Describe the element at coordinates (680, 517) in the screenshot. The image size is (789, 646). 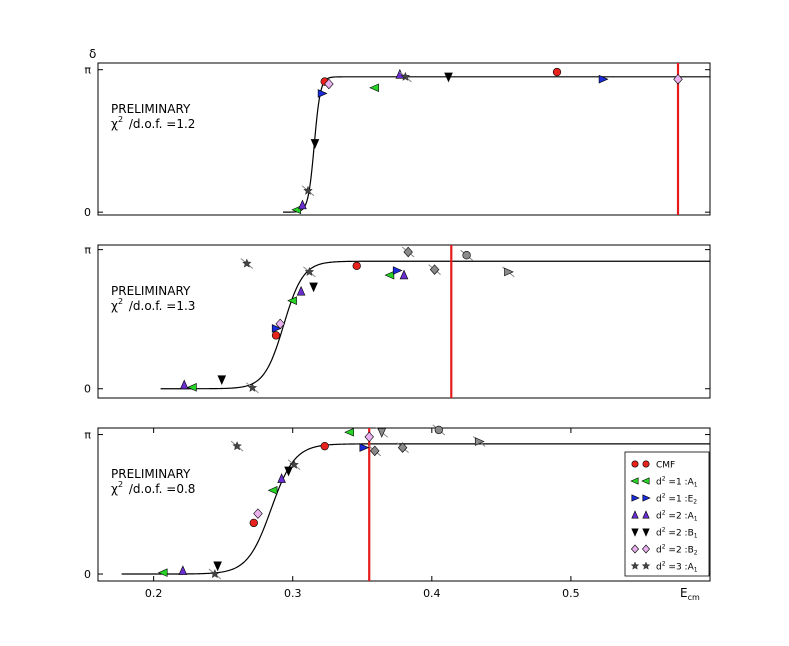
I see `legend-suffix: =2 :A` at that location.